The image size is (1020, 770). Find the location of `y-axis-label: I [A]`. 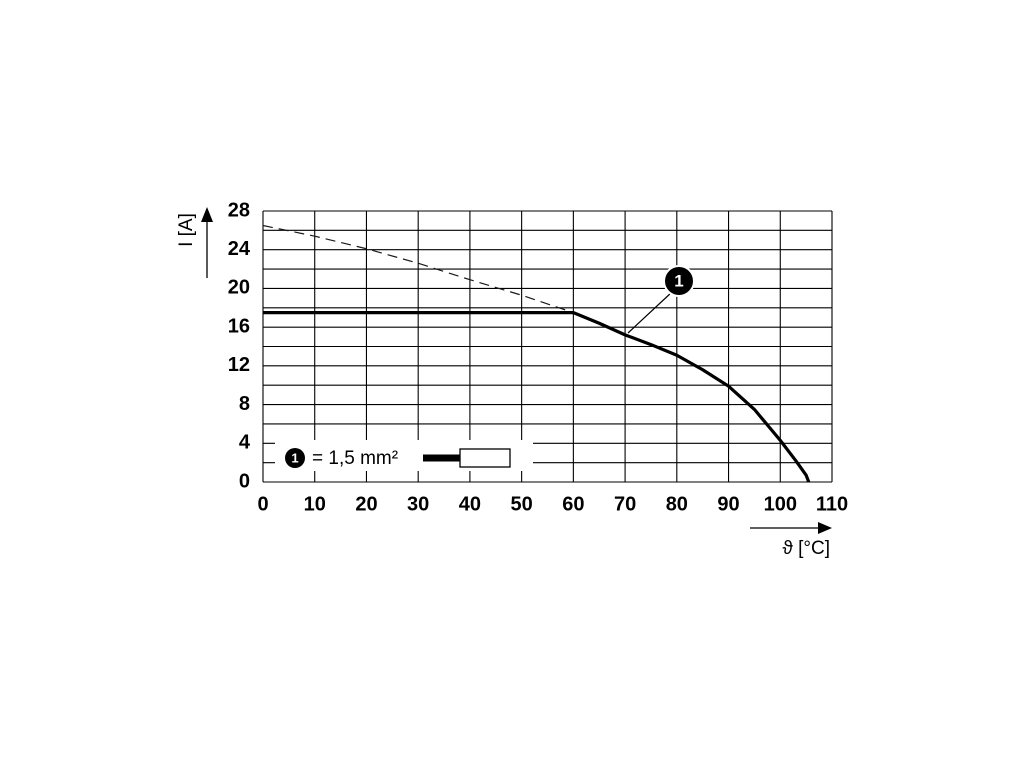

y-axis-label: I [A] is located at coordinates (186, 230).